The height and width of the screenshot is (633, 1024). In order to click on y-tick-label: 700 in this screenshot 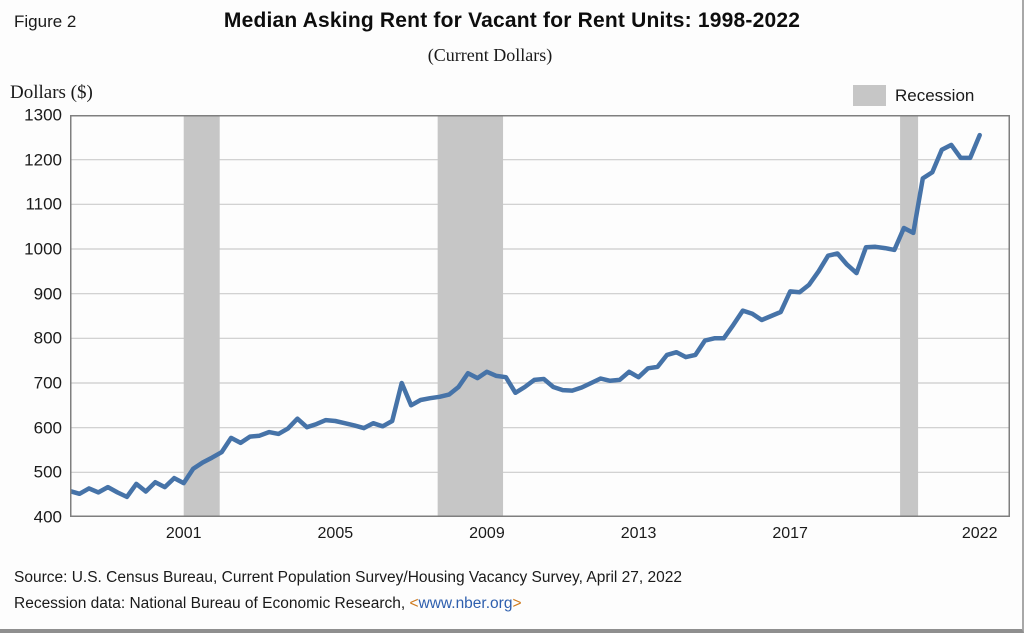, I will do `click(47, 383)`.